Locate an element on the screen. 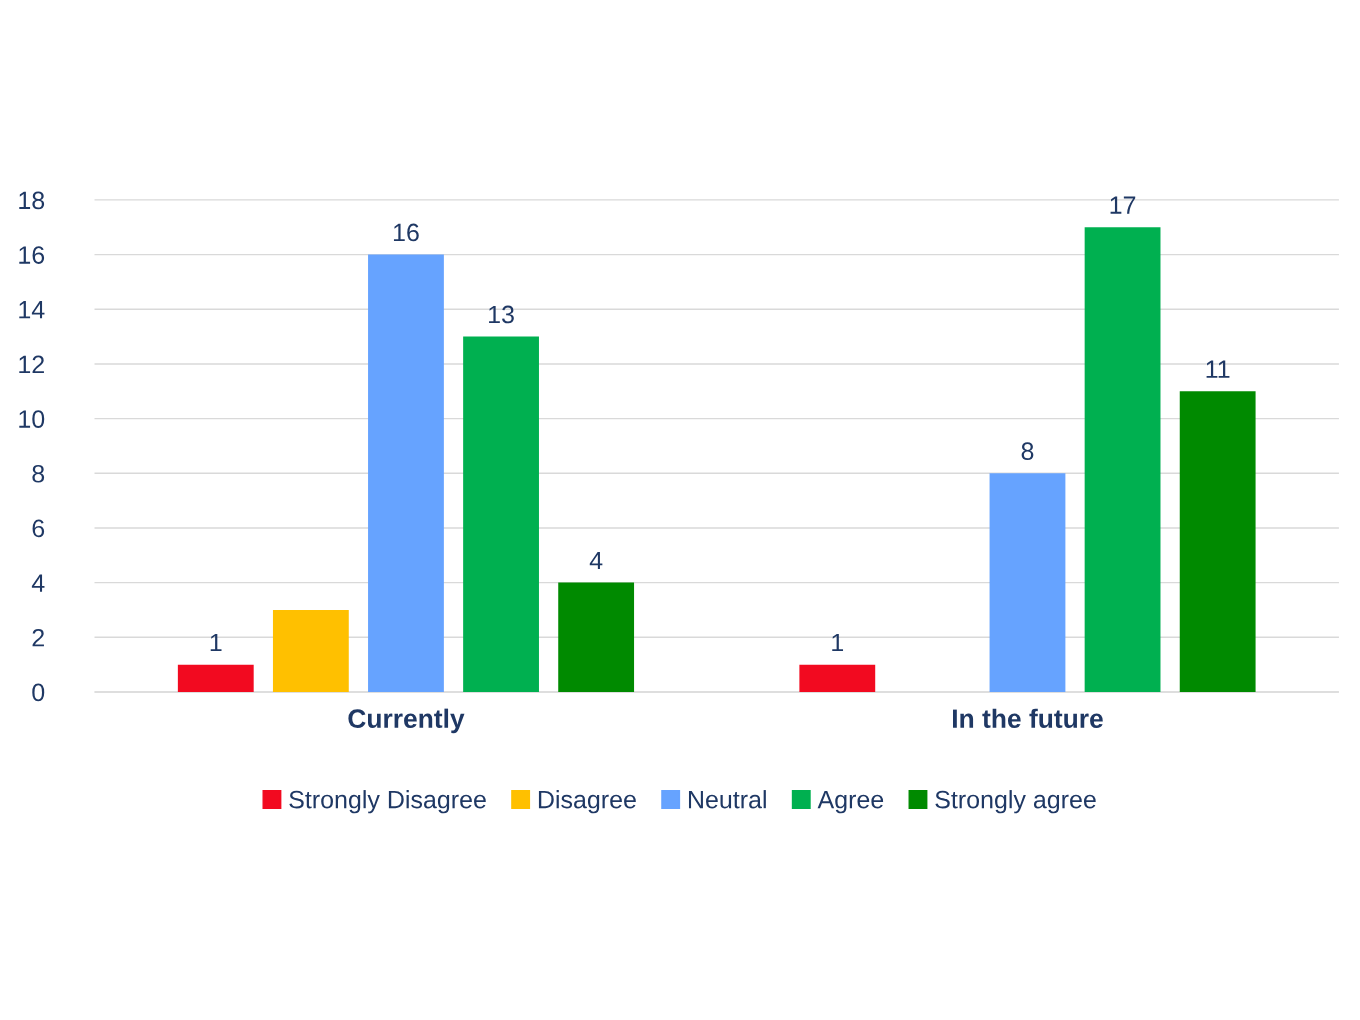 The image size is (1360, 1020). y-tick-label: 18 is located at coordinates (32, 200).